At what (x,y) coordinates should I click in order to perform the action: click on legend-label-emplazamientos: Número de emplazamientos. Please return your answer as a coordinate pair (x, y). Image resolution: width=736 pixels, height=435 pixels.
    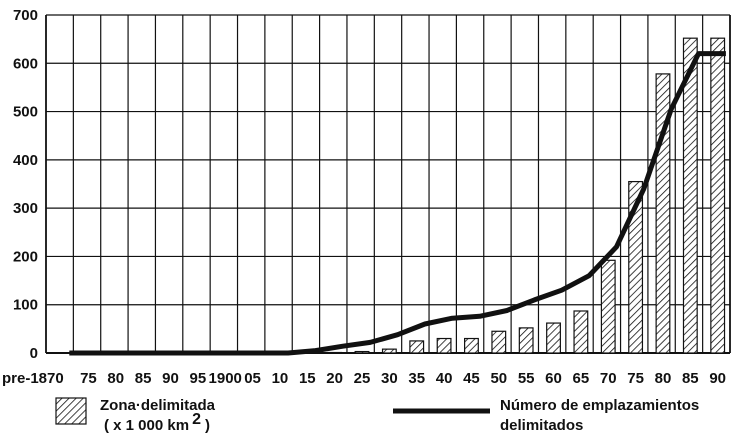
    Looking at the image, I should click on (599, 405).